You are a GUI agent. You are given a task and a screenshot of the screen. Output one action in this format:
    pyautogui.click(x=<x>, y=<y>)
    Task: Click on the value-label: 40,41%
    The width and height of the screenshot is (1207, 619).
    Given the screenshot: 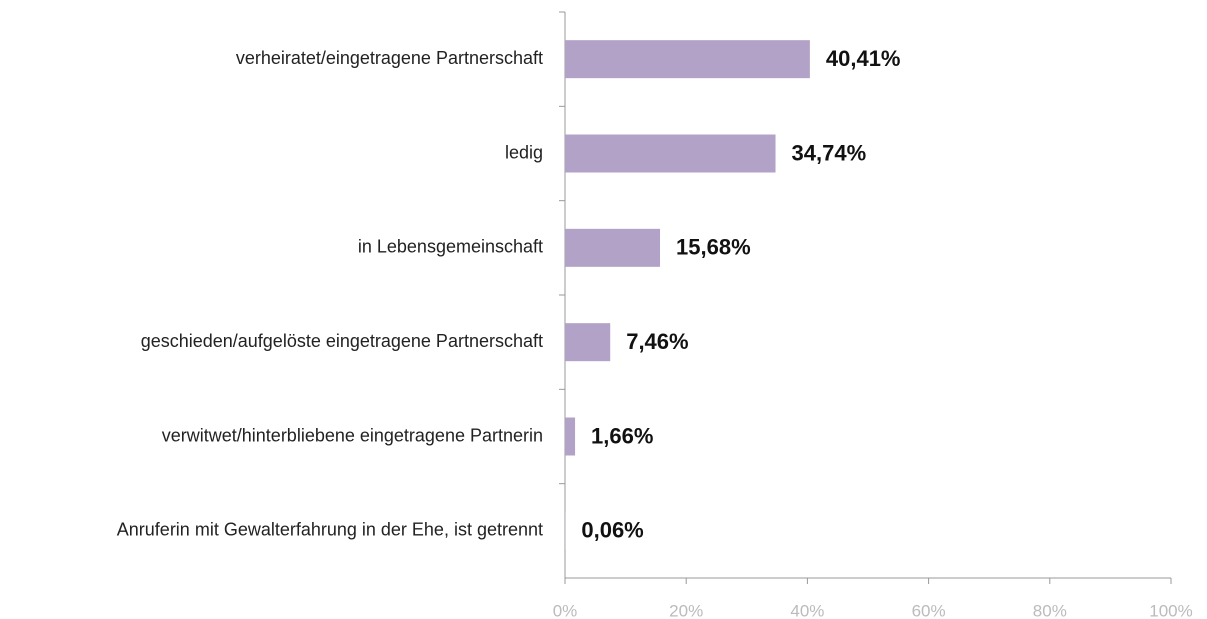 What is the action you would take?
    pyautogui.click(x=863, y=58)
    